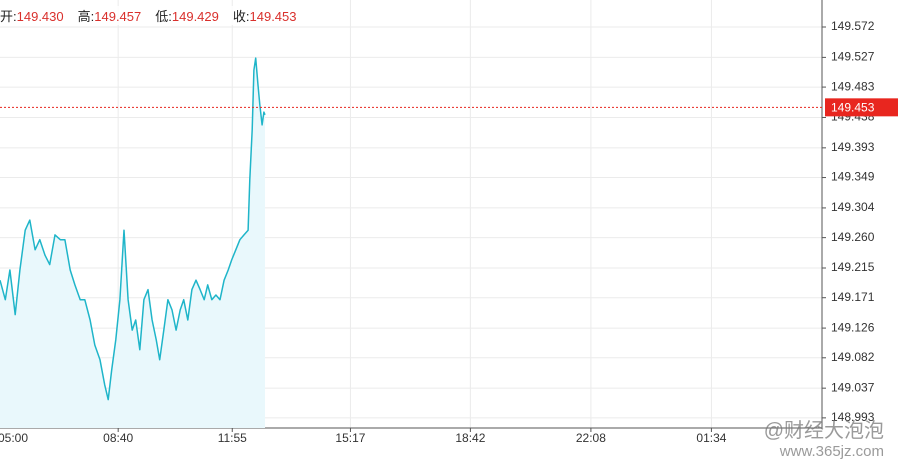 The height and width of the screenshot is (462, 898). What do you see at coordinates (241, 16) in the screenshot?
I see `ohlc-label: 收:` at bounding box center [241, 16].